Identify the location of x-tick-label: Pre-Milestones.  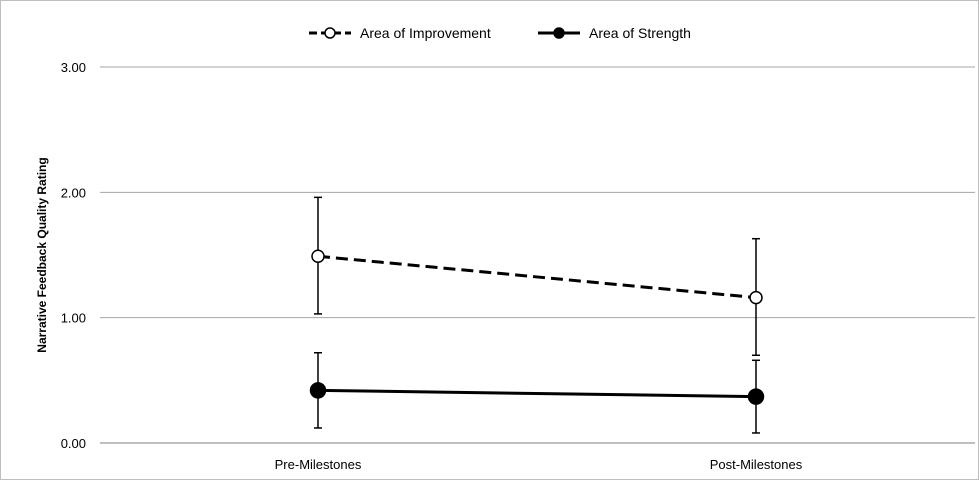
(318, 464).